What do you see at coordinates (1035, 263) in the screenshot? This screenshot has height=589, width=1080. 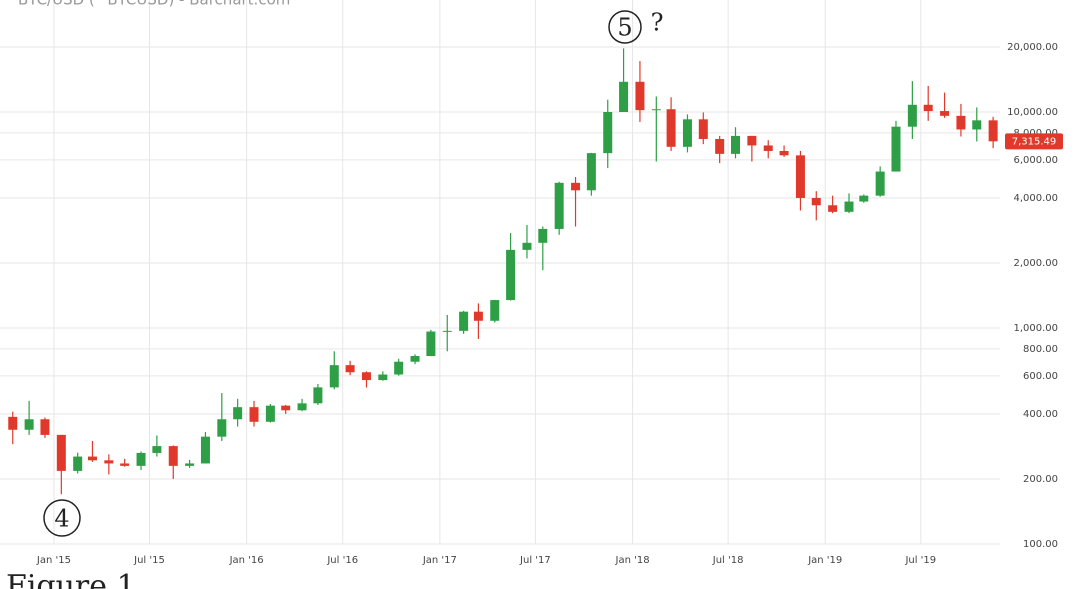 I see `y-tick-label: 2,000.00` at bounding box center [1035, 263].